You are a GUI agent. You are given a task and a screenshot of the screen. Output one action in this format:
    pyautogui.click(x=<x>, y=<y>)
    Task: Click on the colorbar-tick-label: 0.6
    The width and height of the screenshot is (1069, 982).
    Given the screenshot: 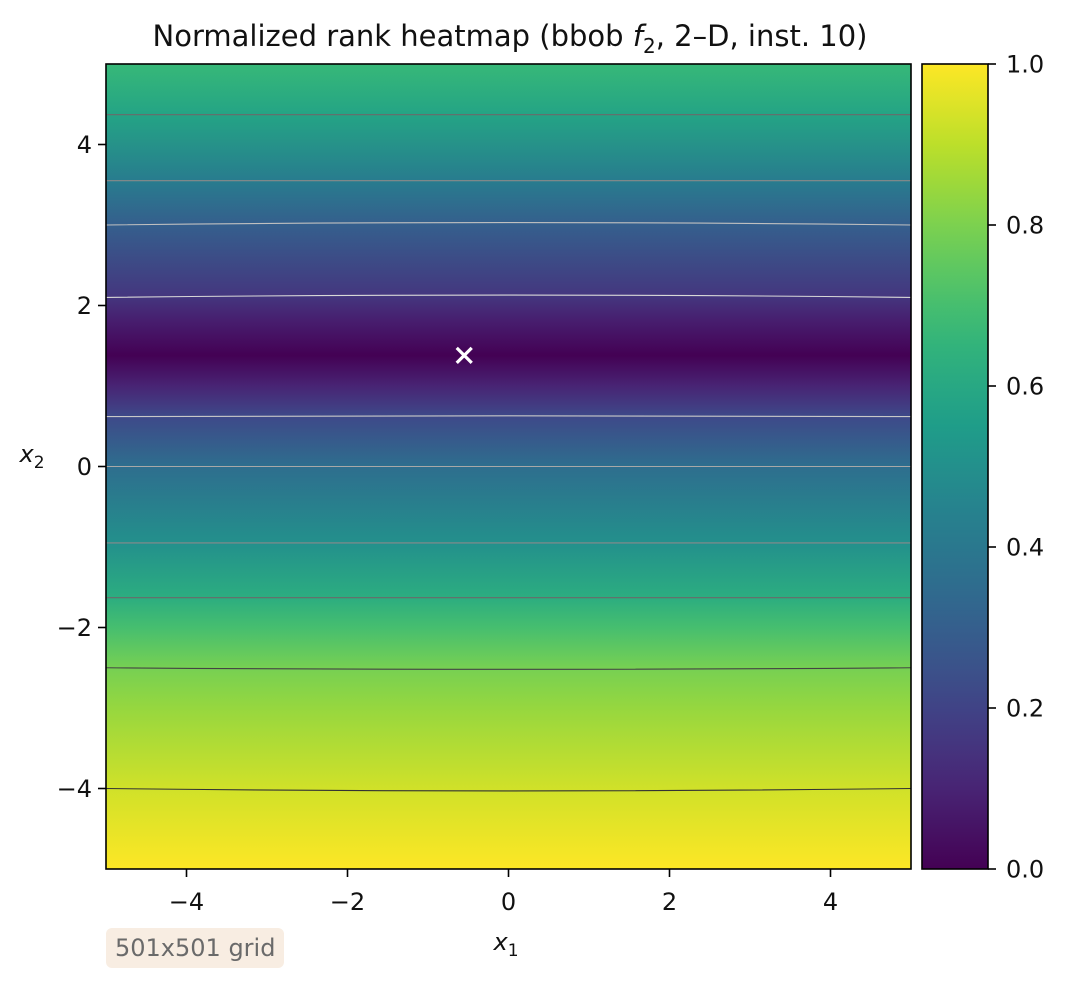 What is the action you would take?
    pyautogui.click(x=1025, y=387)
    